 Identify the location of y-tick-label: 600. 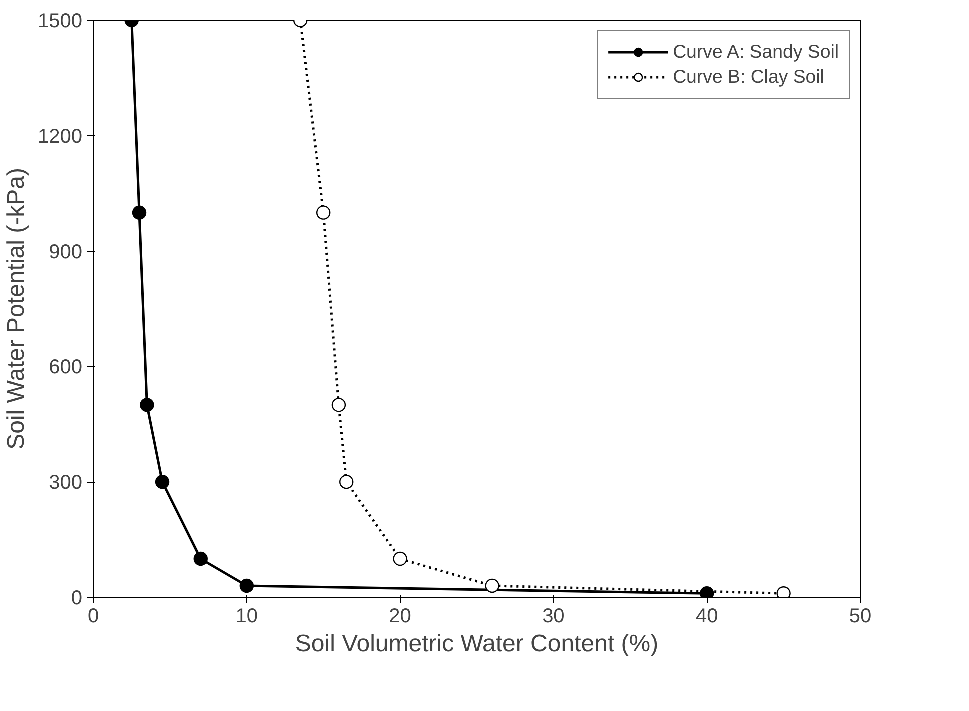
(66, 367).